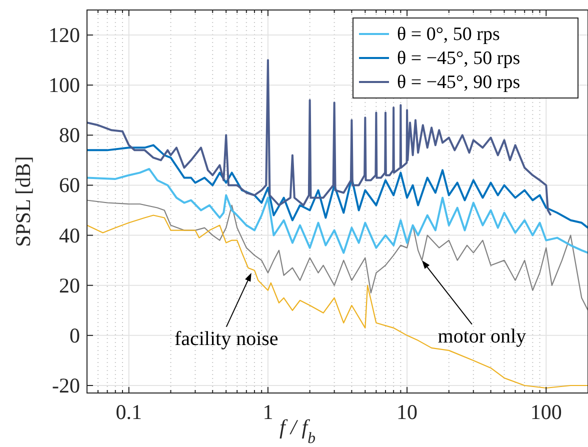 This screenshot has width=588, height=447. I want to click on legend-label: θ = 0°, 50 rps, so click(448, 34).